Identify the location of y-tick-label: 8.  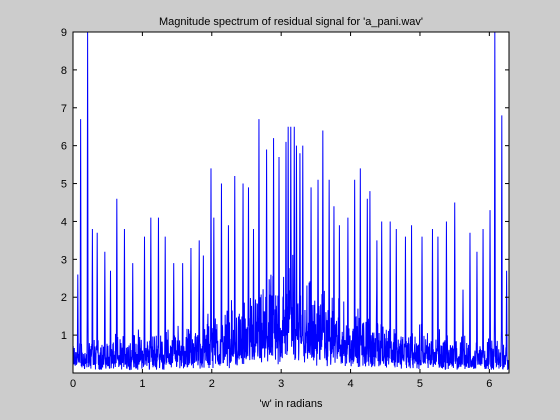
(64, 71).